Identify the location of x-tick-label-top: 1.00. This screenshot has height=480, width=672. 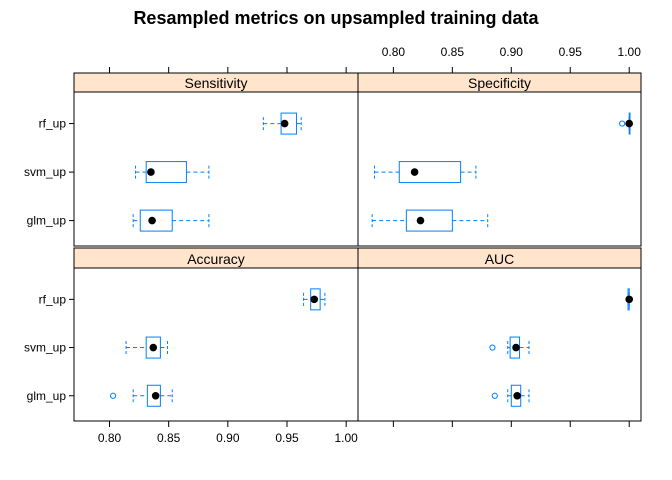
(630, 52).